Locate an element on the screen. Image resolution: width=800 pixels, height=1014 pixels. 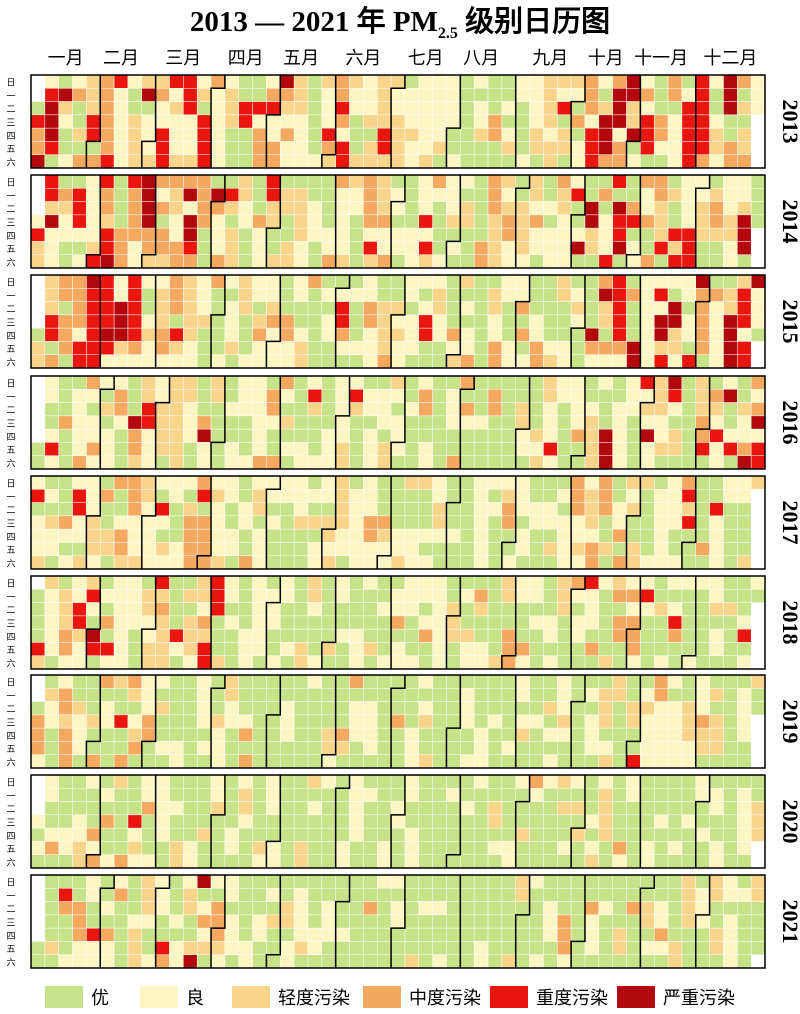
year-label: 2019 is located at coordinates (789, 722).